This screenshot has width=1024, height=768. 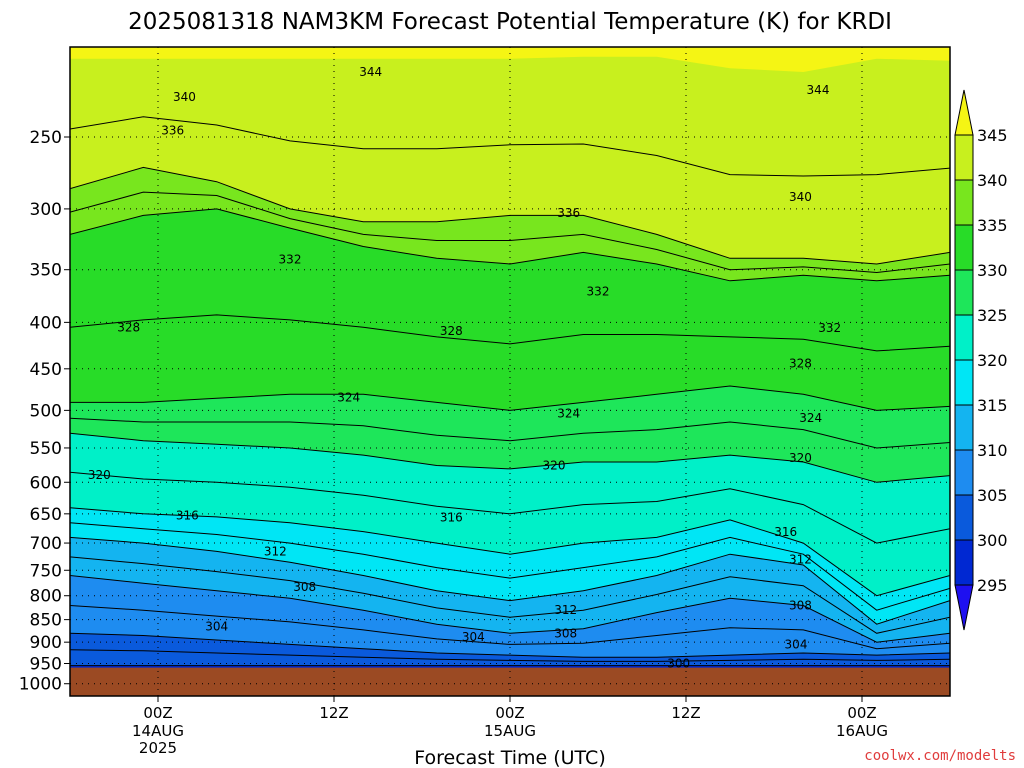 I want to click on colorbar-label: 305, so click(x=992, y=495).